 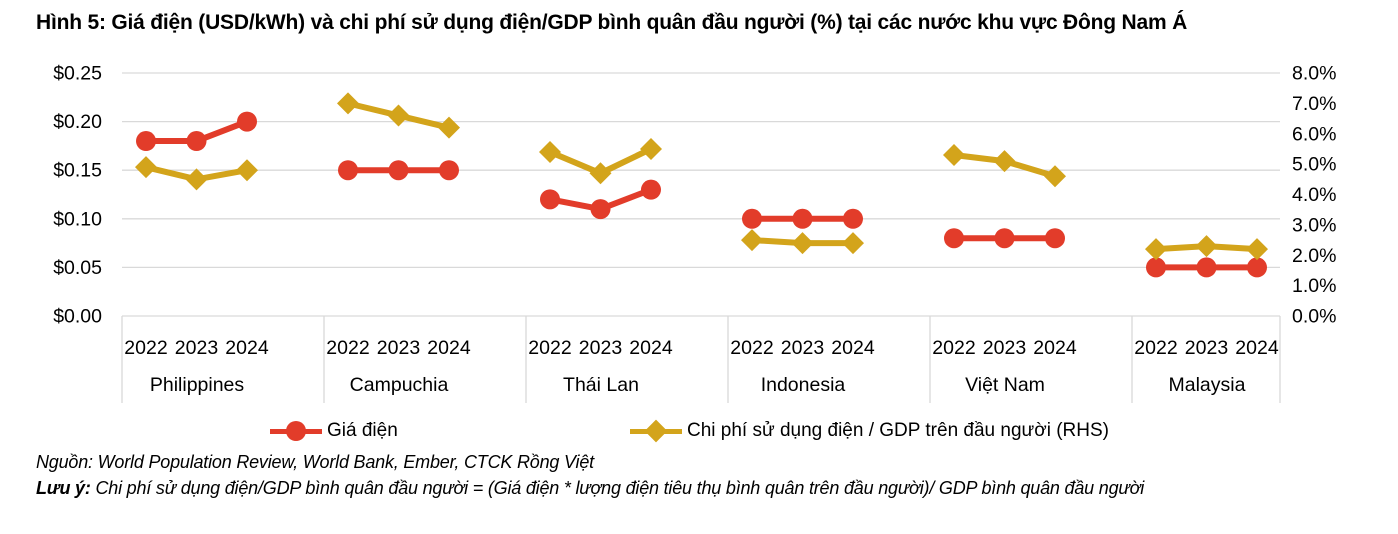 What do you see at coordinates (1314, 286) in the screenshot?
I see `right-axis-tick-label: 1.0%` at bounding box center [1314, 286].